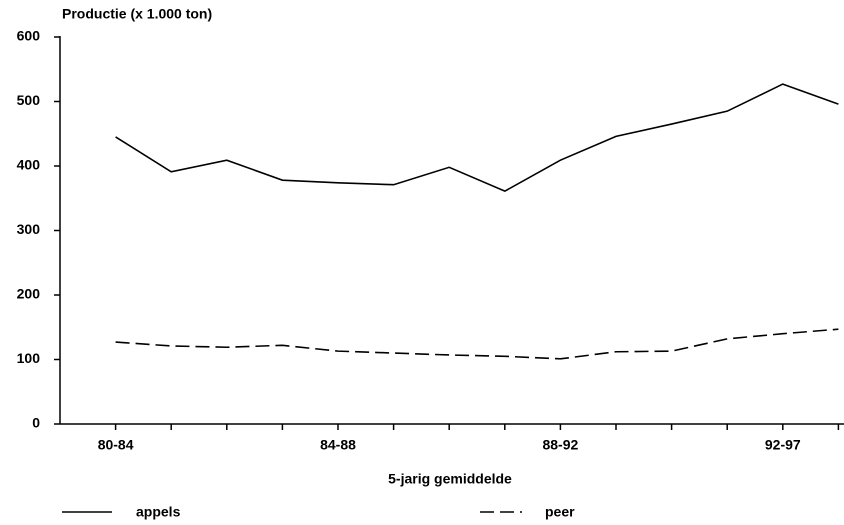 This screenshot has width=844, height=525. Describe the element at coordinates (29, 165) in the screenshot. I see `y-tick-label: 400` at that location.